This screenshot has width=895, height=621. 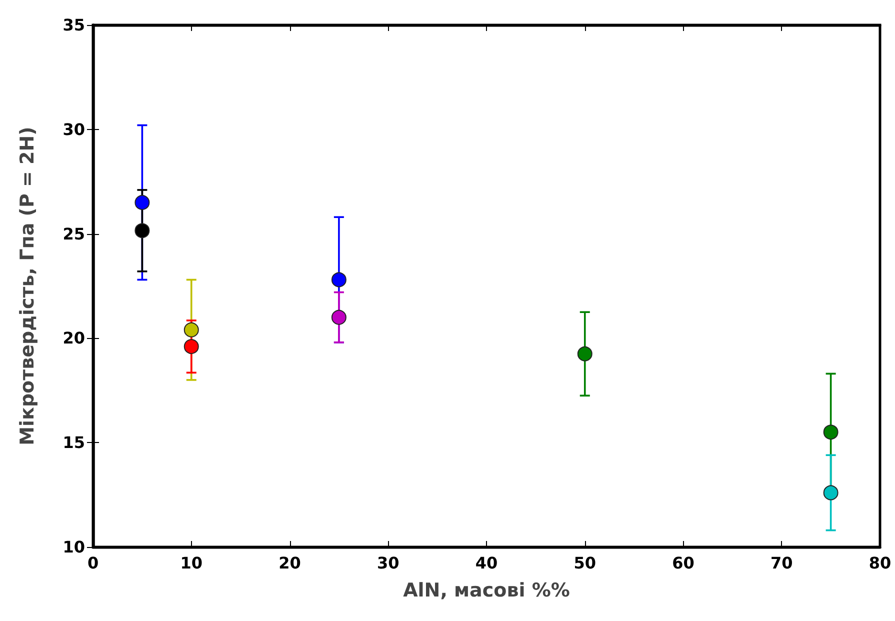 What do you see at coordinates (683, 563) in the screenshot?
I see `x-tick-label: 60` at bounding box center [683, 563].